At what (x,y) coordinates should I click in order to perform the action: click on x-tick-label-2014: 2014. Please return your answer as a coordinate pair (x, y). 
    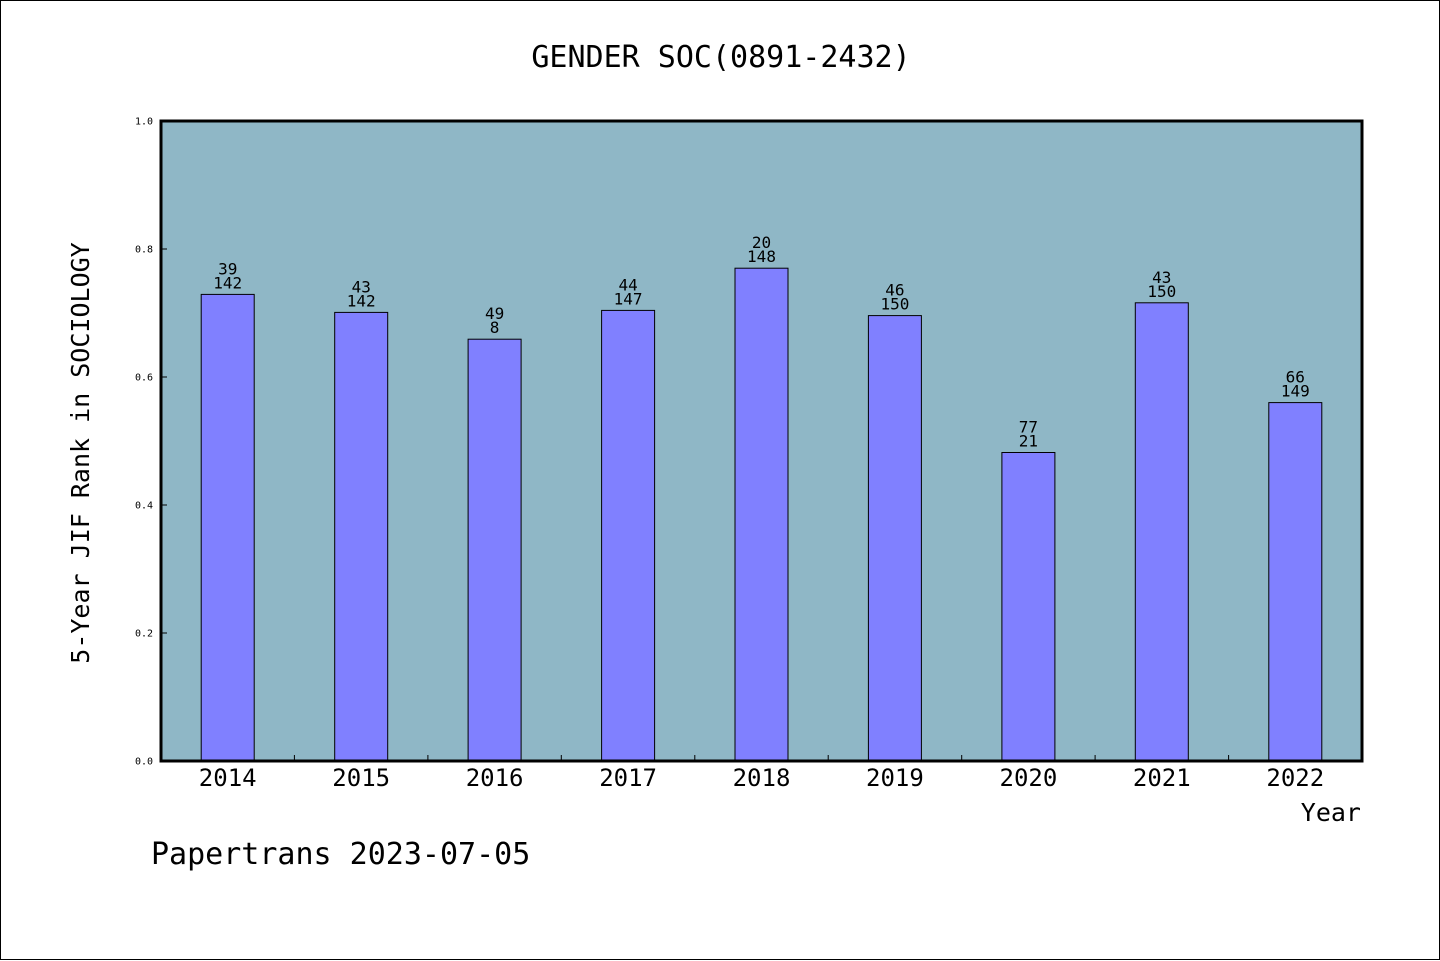
    Looking at the image, I should click on (228, 778).